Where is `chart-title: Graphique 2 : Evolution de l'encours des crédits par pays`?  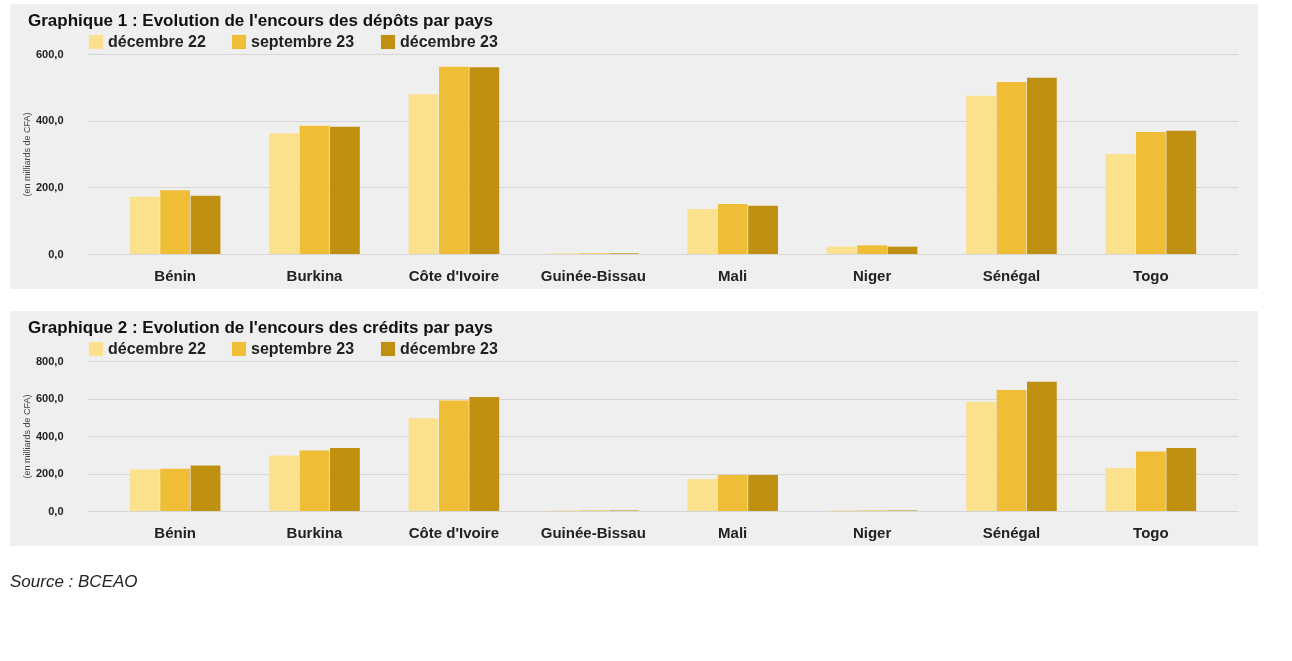
chart-title: Graphique 2 : Evolution de l'encours des crédits par pays is located at coordinates (261, 327).